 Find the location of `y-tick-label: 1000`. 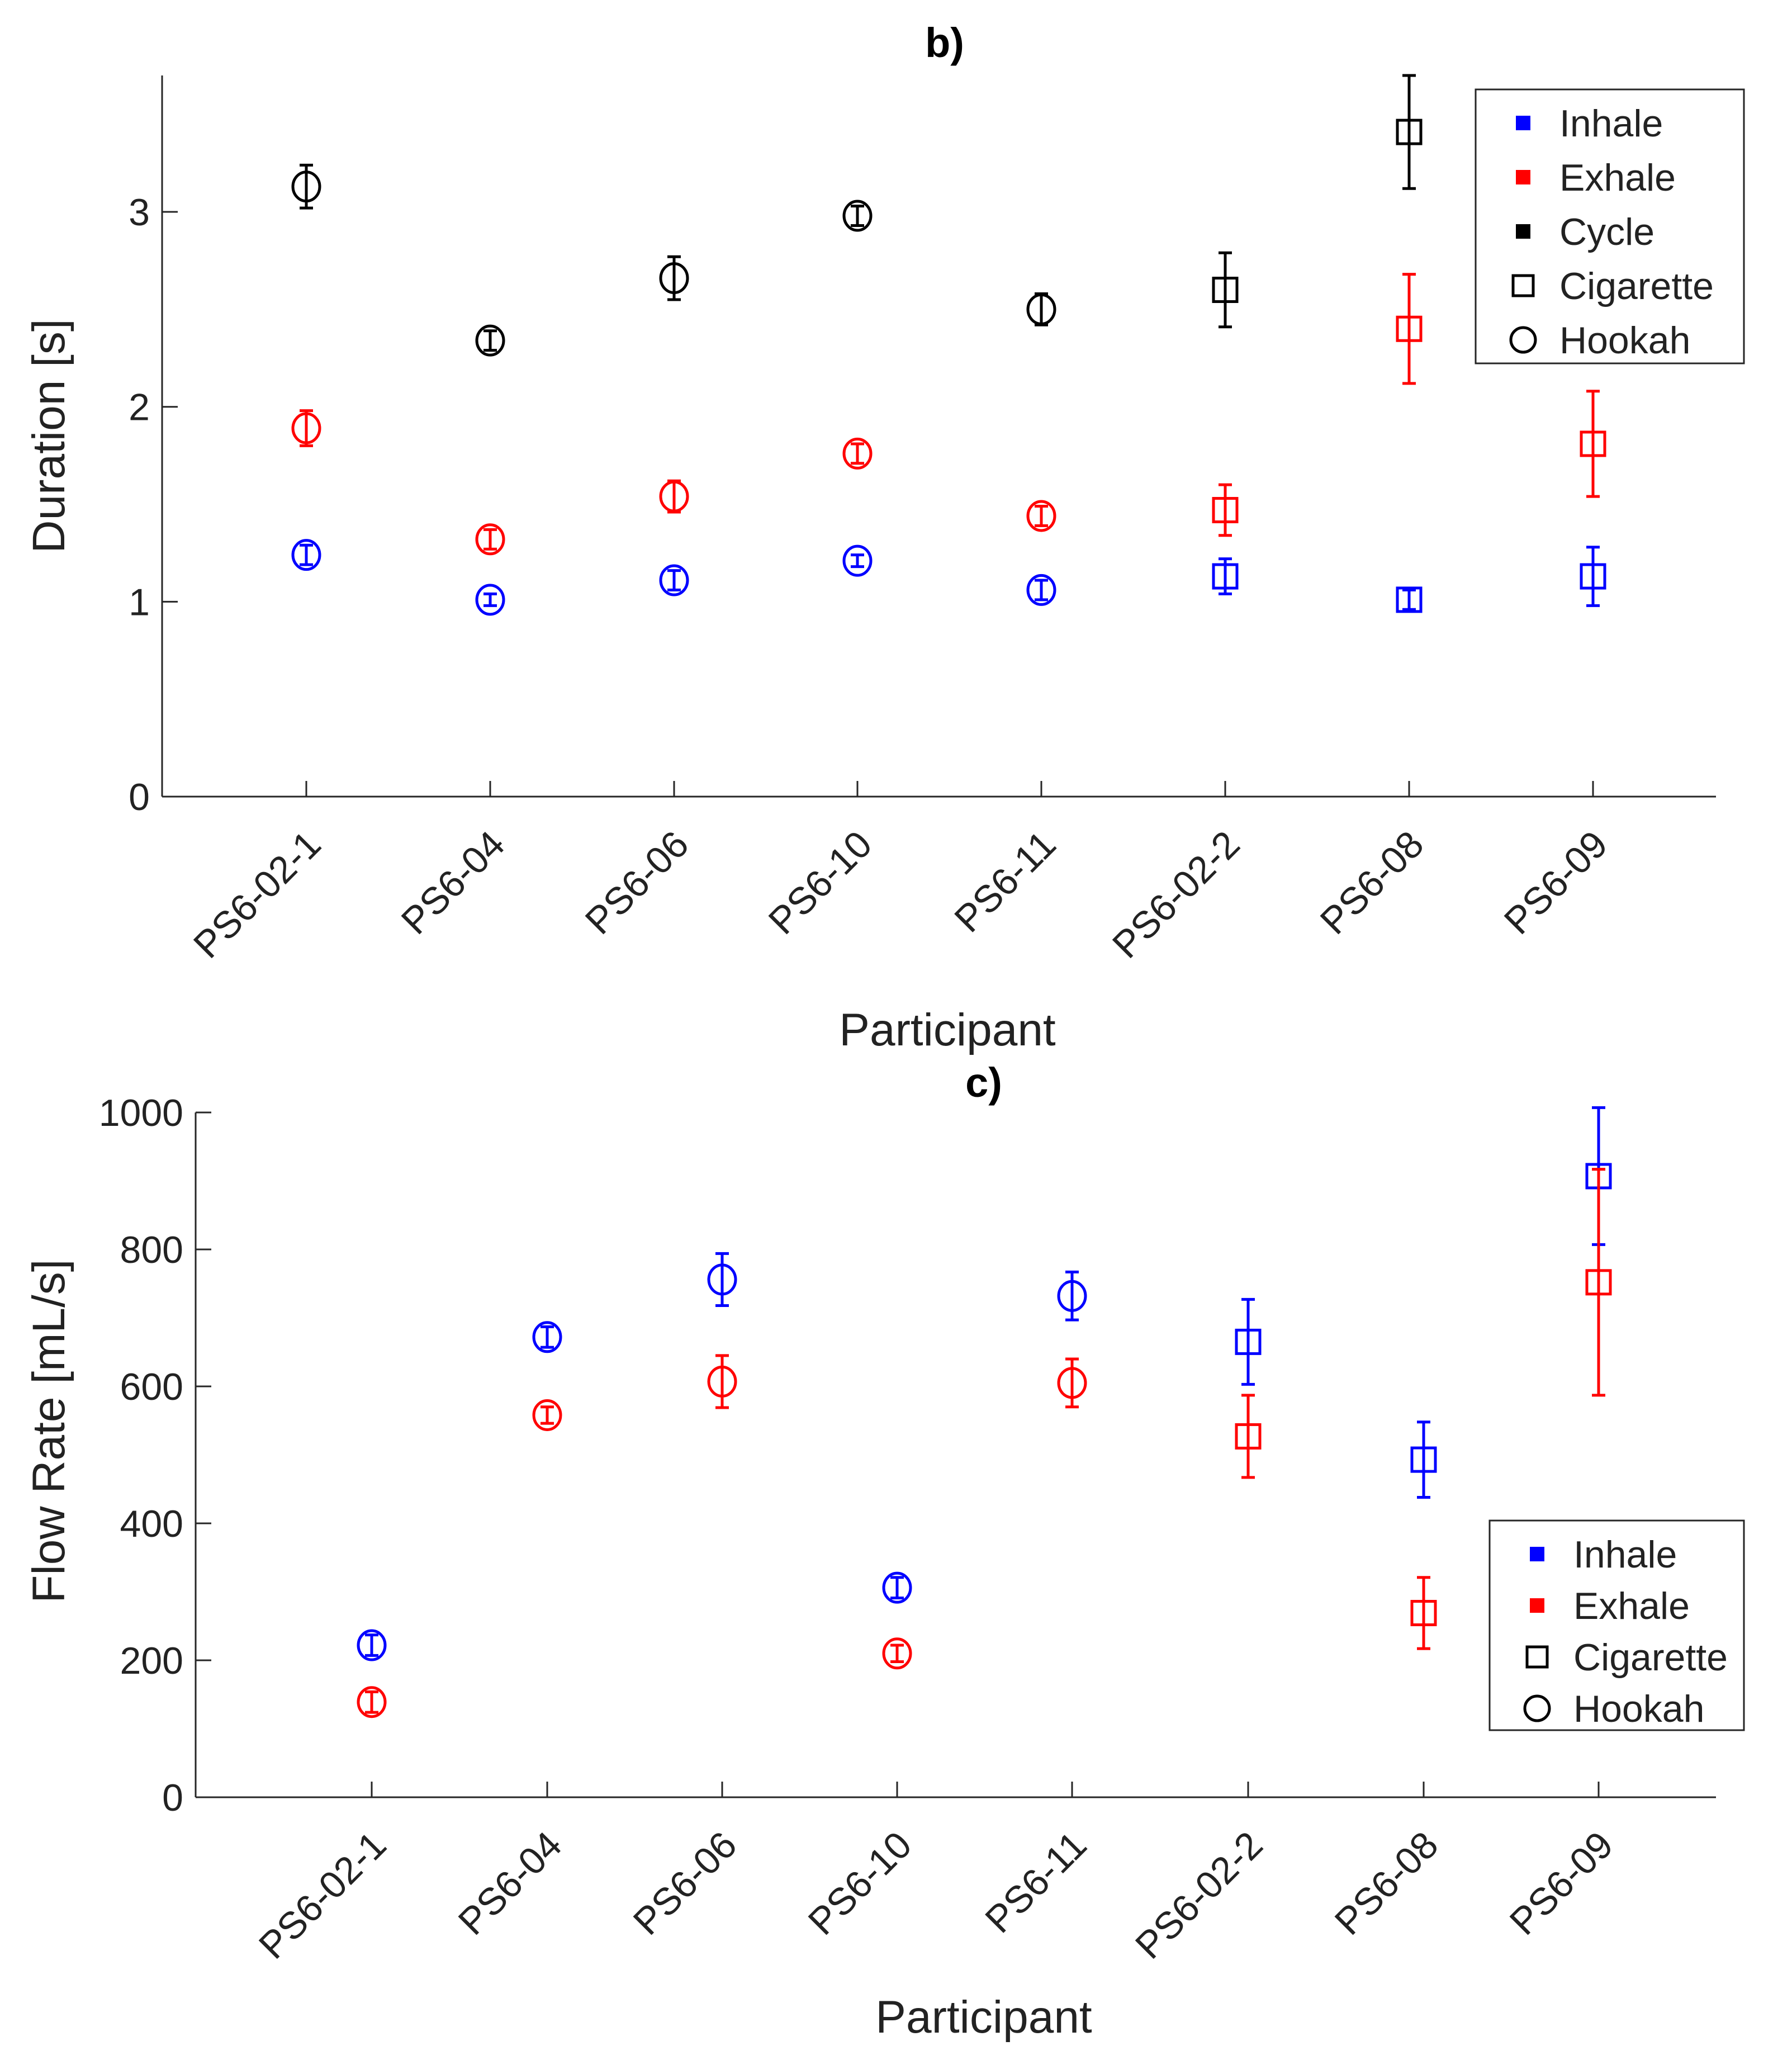

y-tick-label: 1000 is located at coordinates (141, 1113).